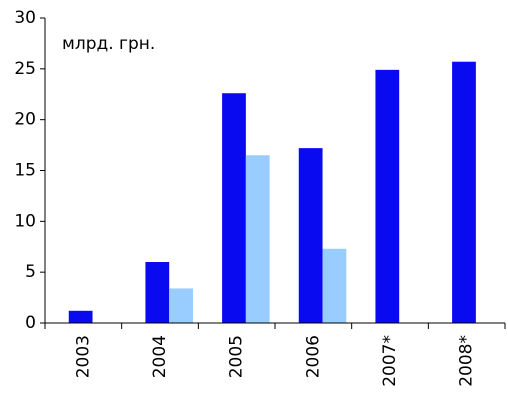  I want to click on x-tick-label: 2003, so click(83, 356).